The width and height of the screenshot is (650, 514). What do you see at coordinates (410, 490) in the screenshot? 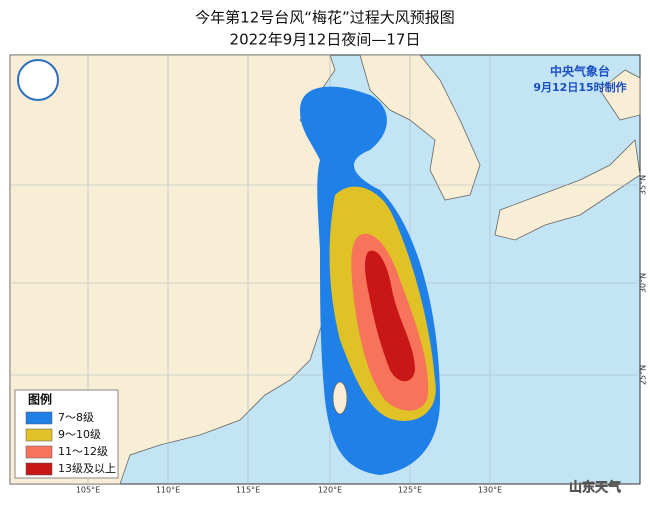
I see `lon-label: 125°E` at bounding box center [410, 490].